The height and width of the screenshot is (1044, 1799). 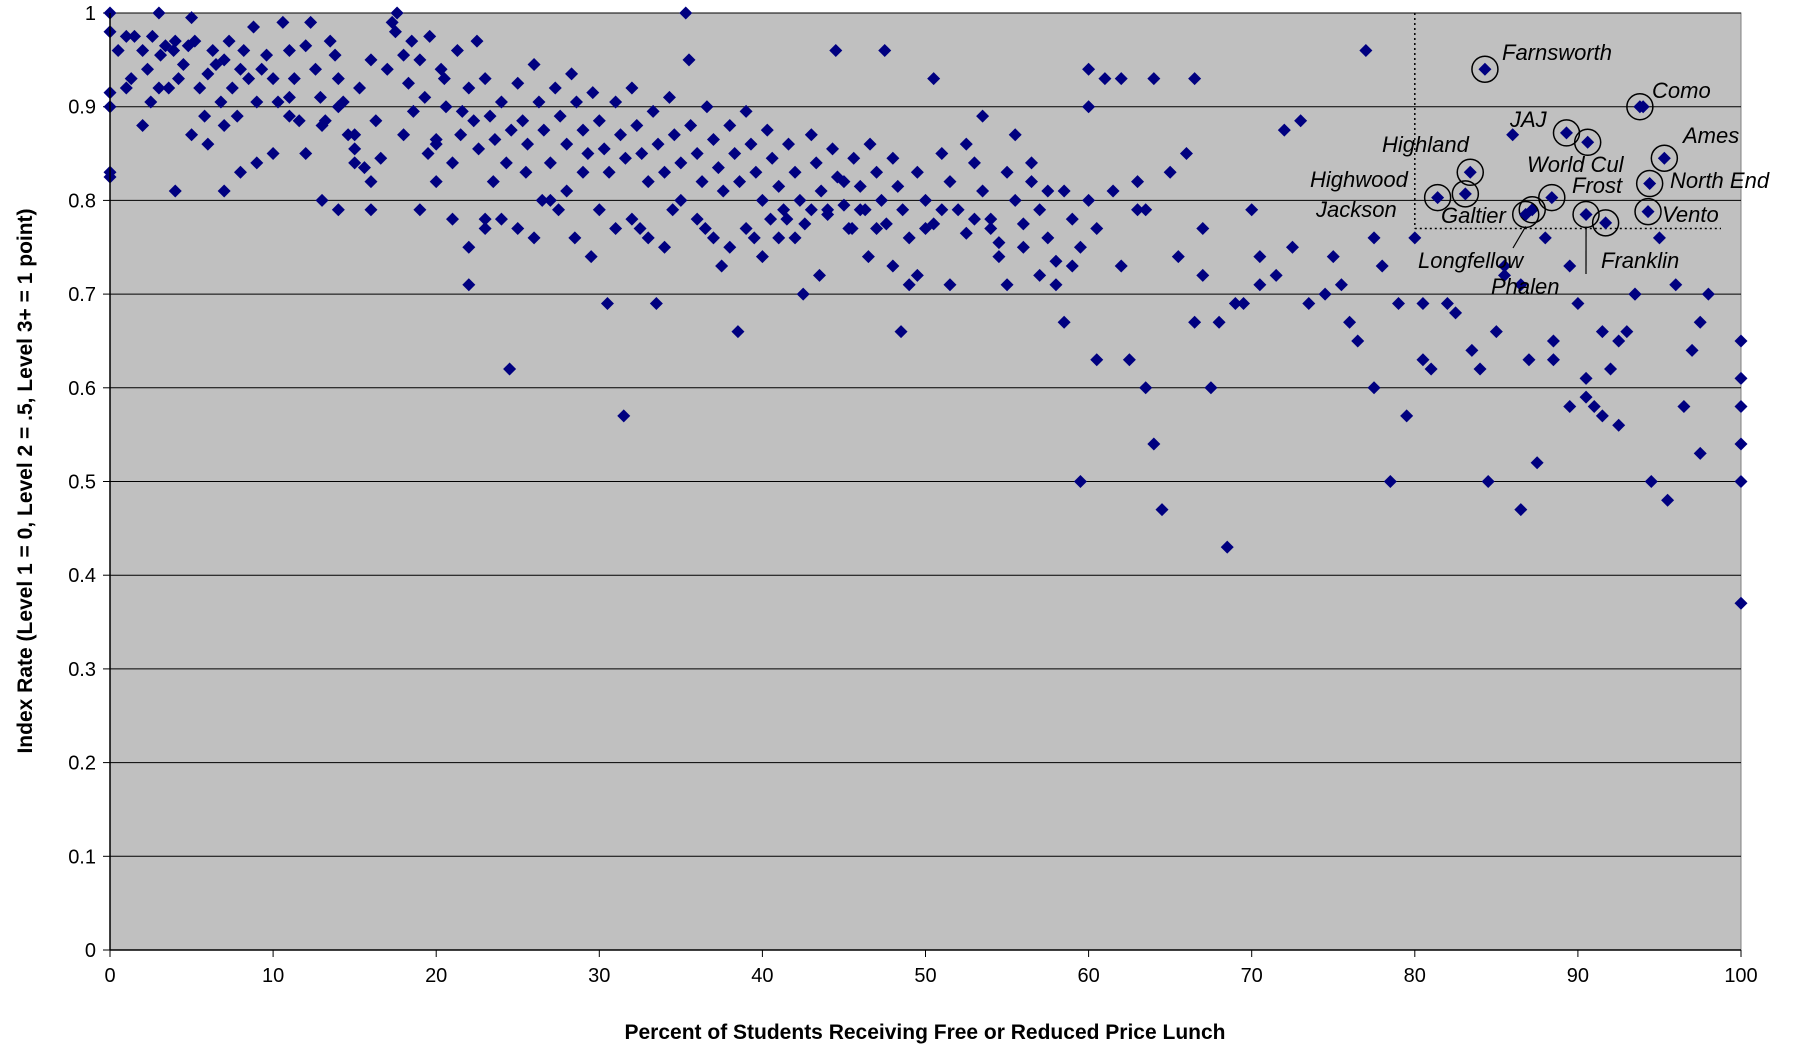 What do you see at coordinates (1474, 215) in the screenshot?
I see `school-label: Galtier` at bounding box center [1474, 215].